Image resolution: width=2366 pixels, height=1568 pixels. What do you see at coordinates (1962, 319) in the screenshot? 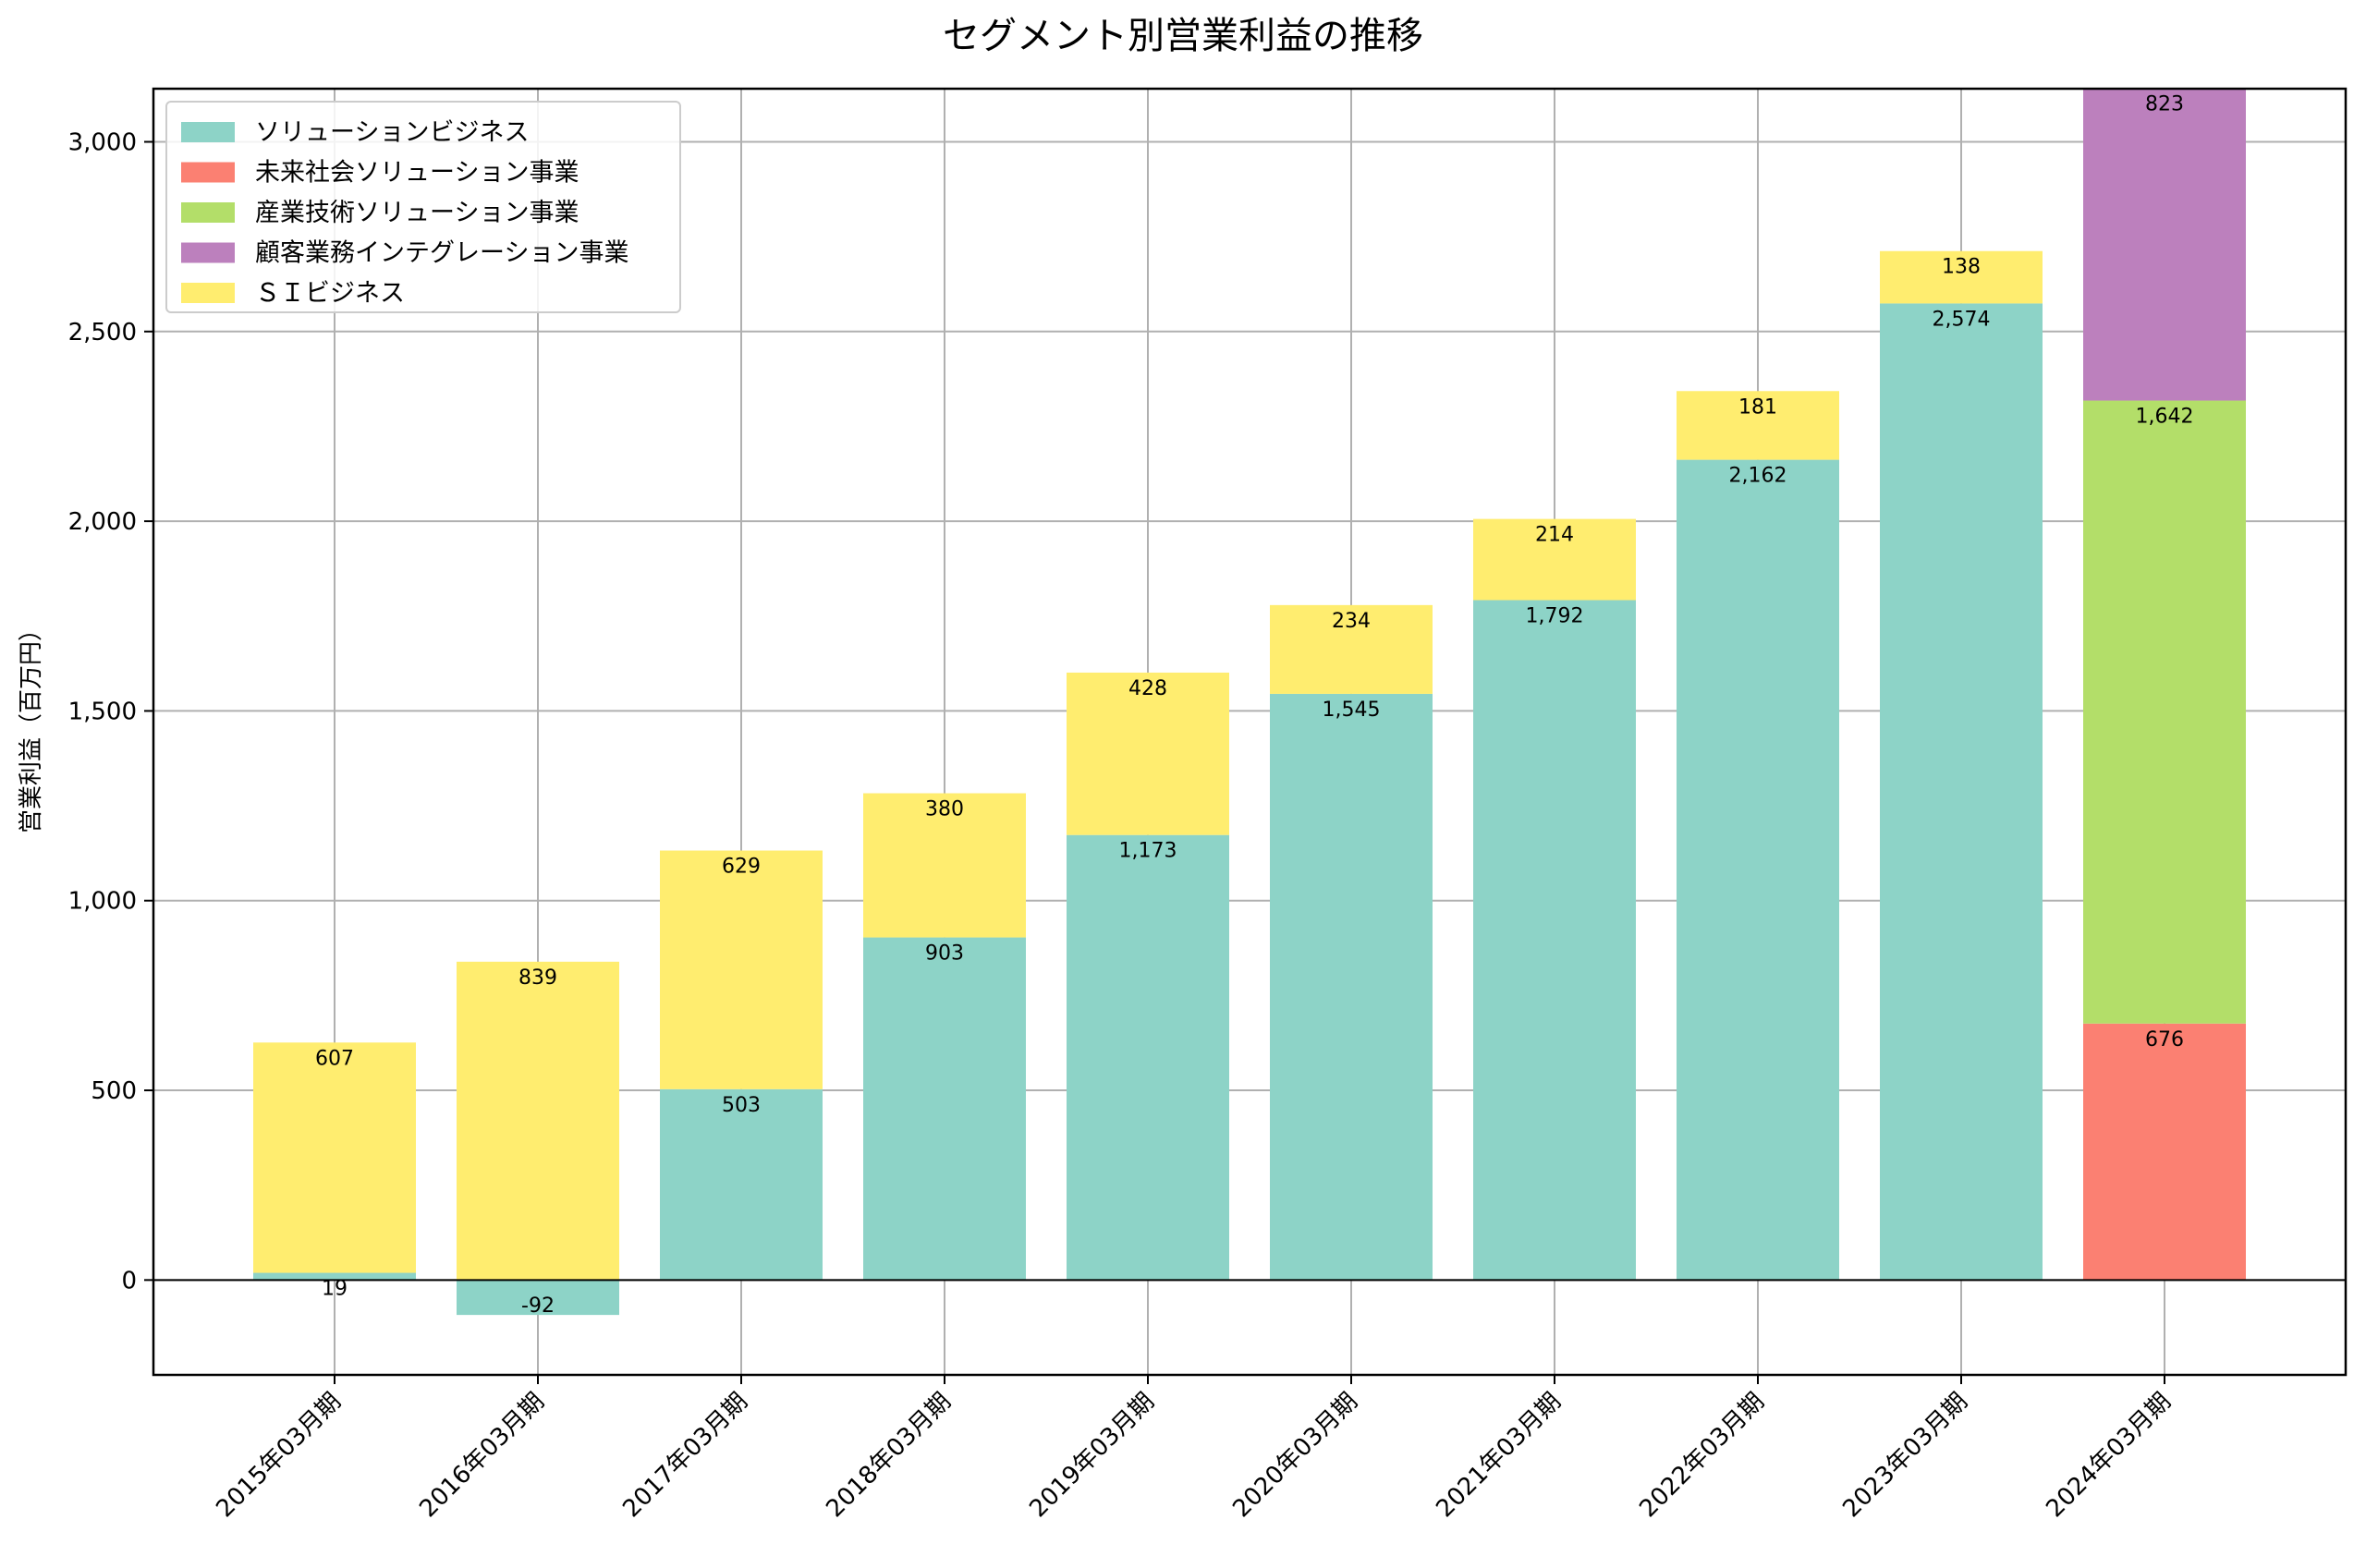
I see `data-label: 2,574` at bounding box center [1962, 319].